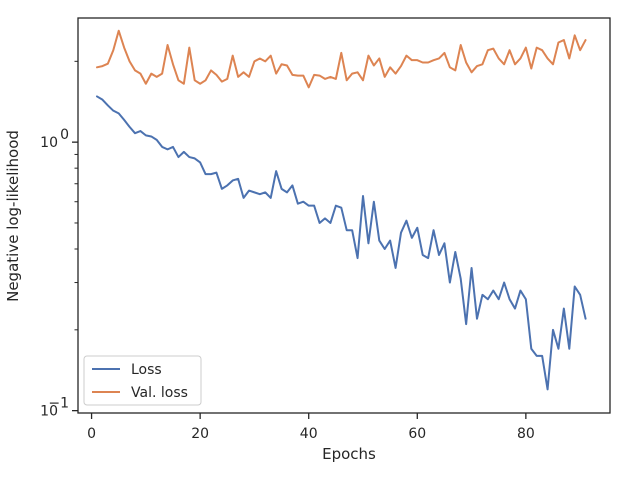  Describe the element at coordinates (526, 434) in the screenshot. I see `x-tick-label: 80` at that location.